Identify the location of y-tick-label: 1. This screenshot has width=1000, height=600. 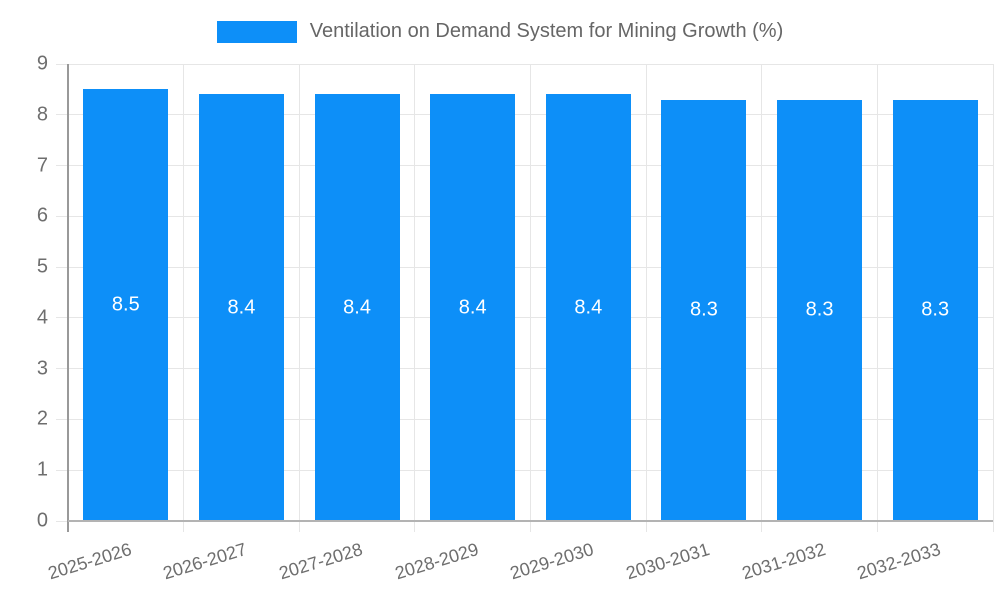
(42, 469).